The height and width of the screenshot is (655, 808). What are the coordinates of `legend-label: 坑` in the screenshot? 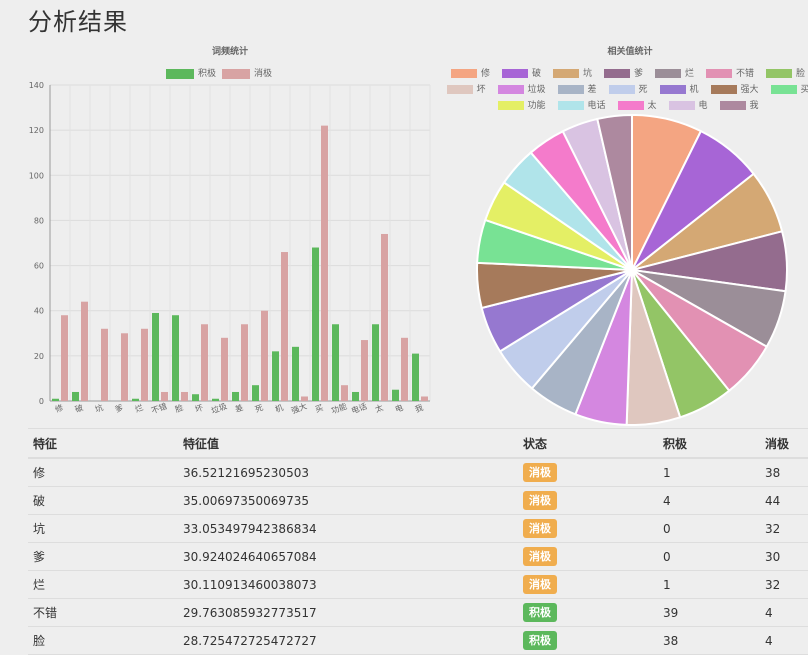 It's located at (587, 74).